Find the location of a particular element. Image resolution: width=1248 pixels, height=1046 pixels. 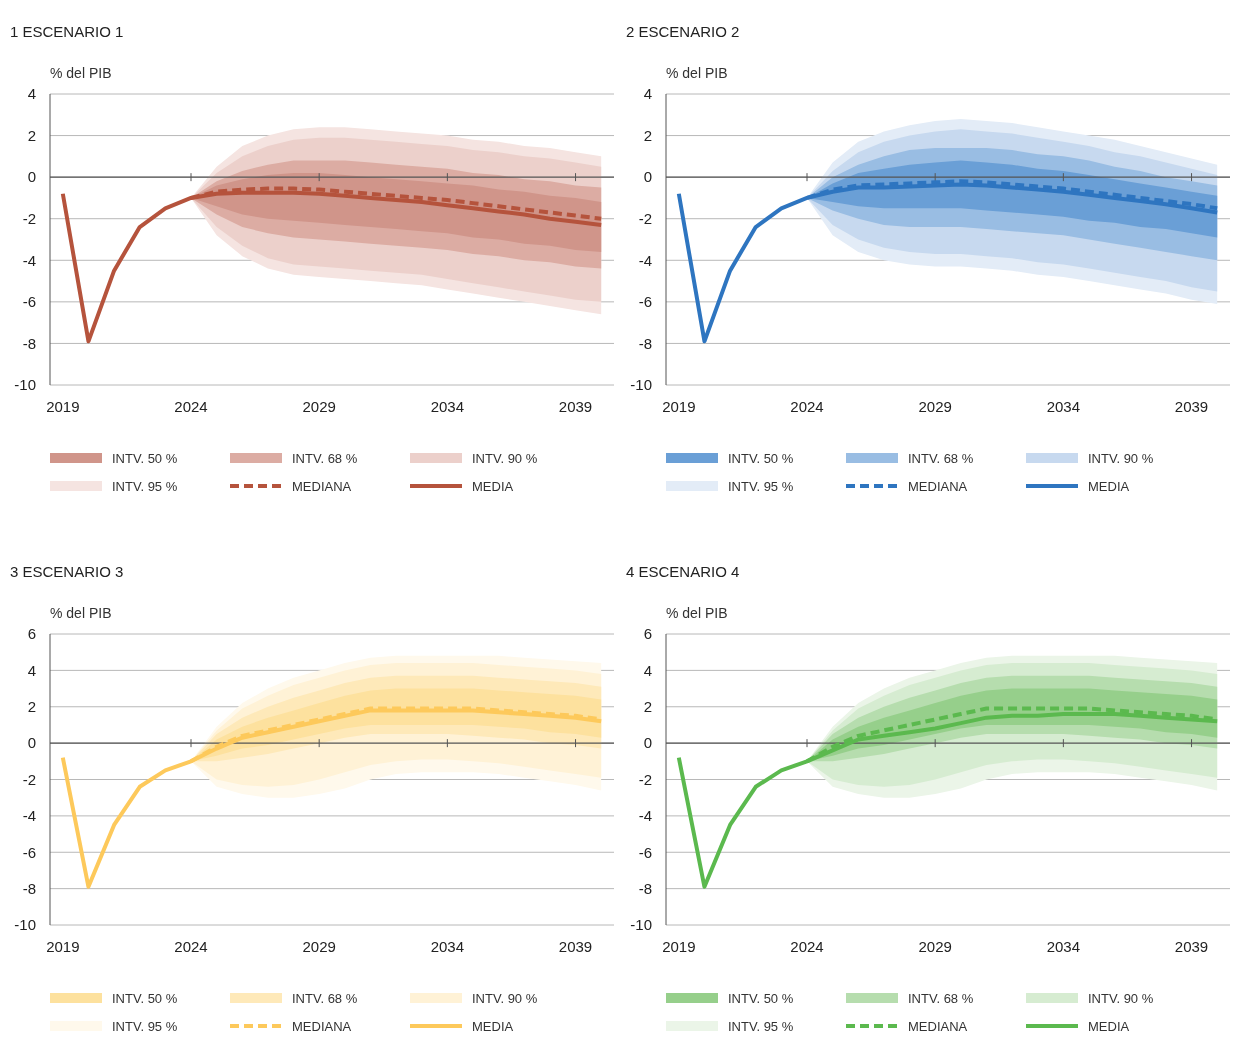

chart-title: 1 ESCENARIO 1 is located at coordinates (67, 31).